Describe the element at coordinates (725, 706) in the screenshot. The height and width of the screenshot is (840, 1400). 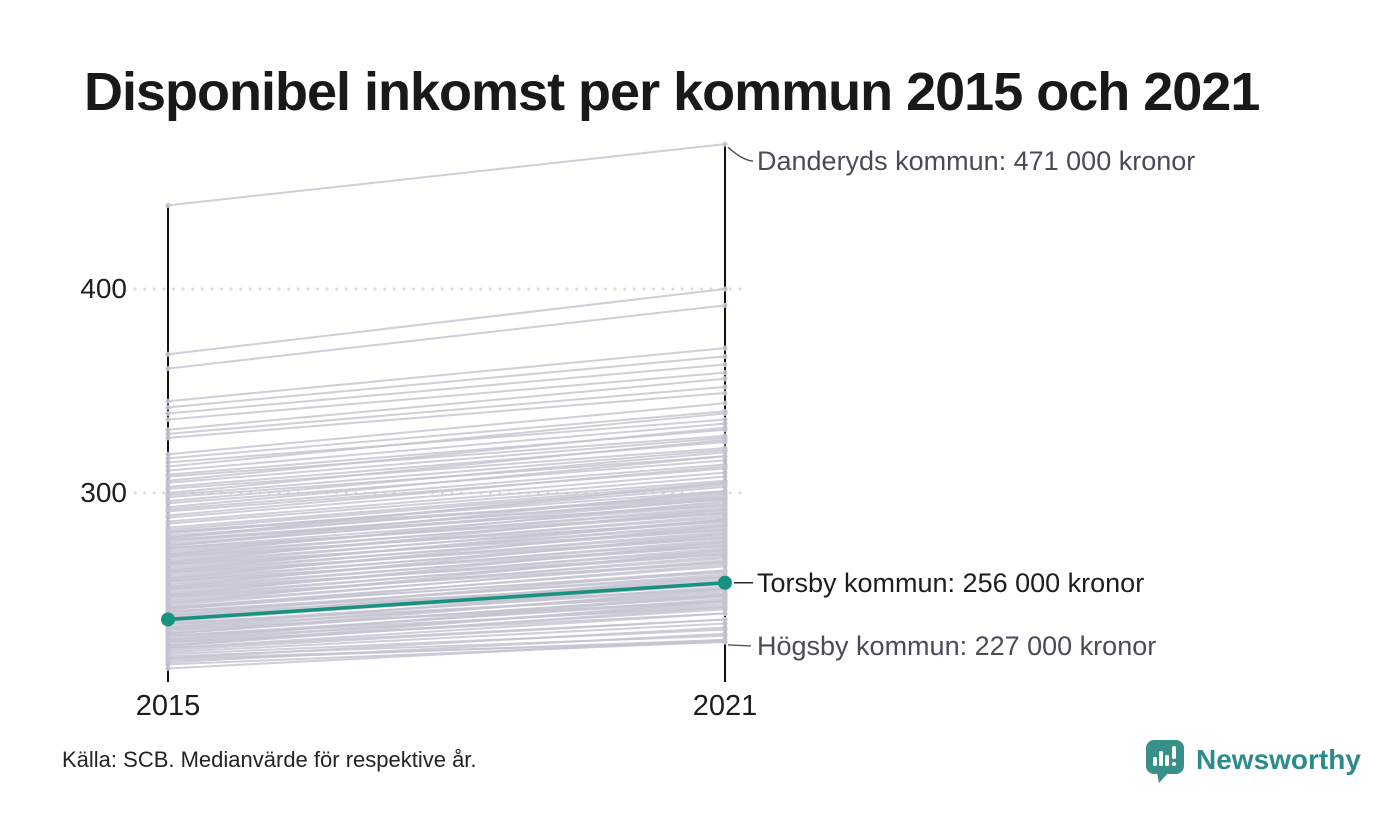
I see `x-axis-label-2021: 2021` at that location.